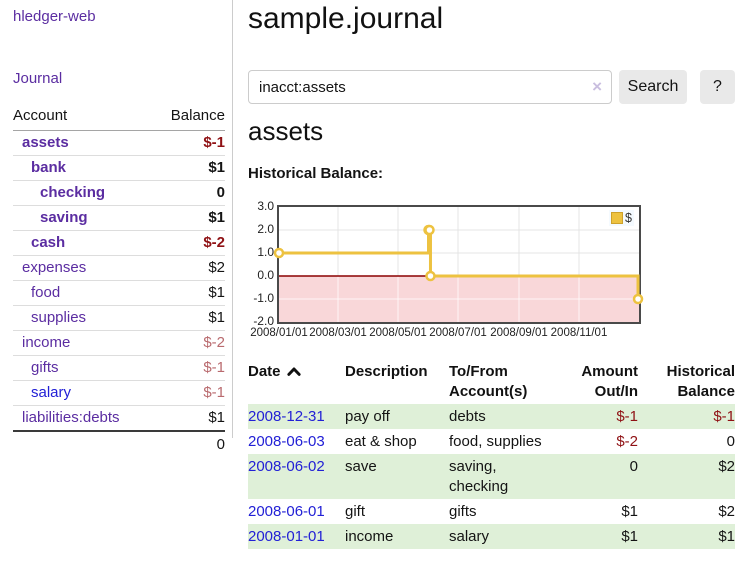 This screenshot has height=582, width=742. Describe the element at coordinates (83, 116) in the screenshot. I see `accounts-header-account: Account` at that location.